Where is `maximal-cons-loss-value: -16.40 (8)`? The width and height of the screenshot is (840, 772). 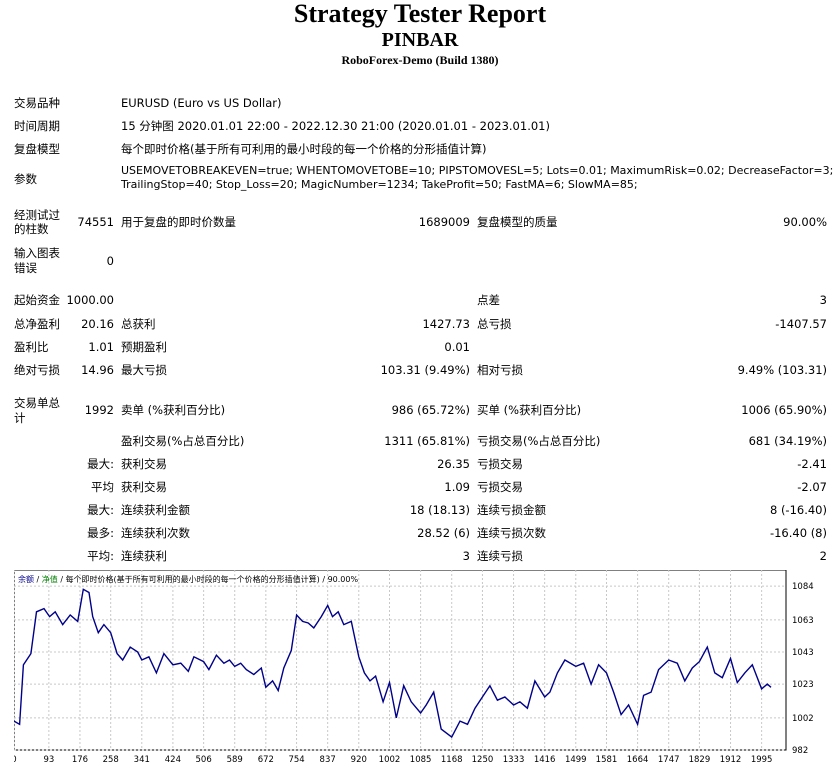
maximal-cons-loss-value: -16.40 (8) is located at coordinates (798, 533).